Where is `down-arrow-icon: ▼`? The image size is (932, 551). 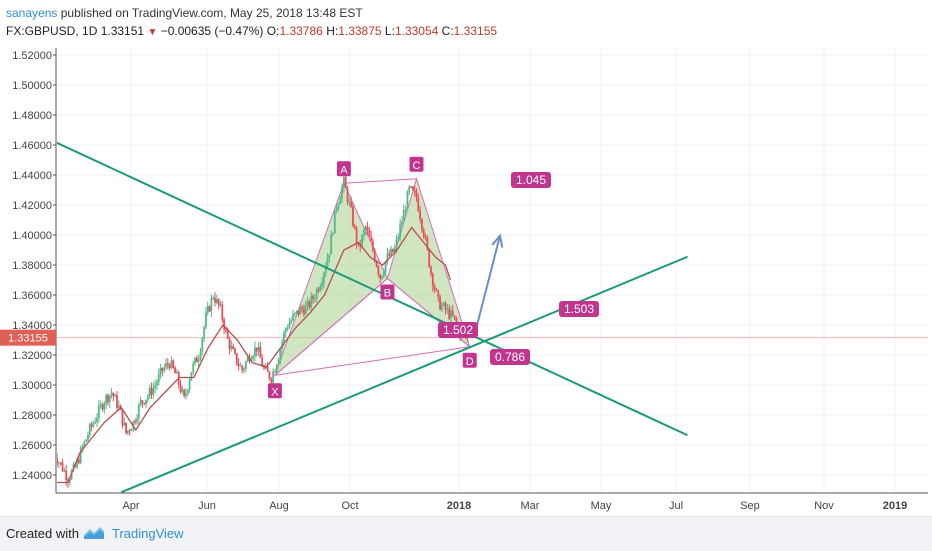 down-arrow-icon: ▼ is located at coordinates (152, 32).